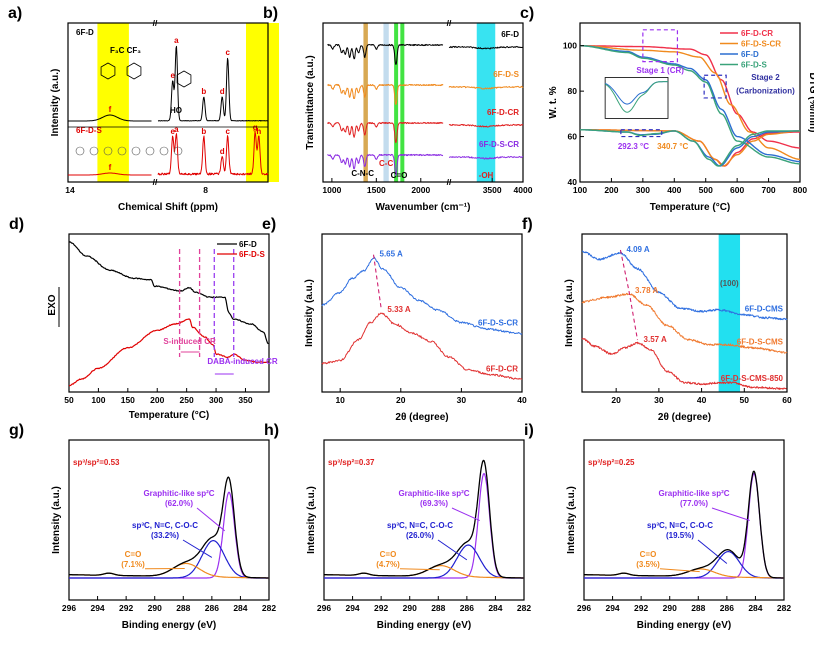 The width and height of the screenshot is (814, 651). What do you see at coordinates (641, 608) in the screenshot?
I see `x-tick-label: 292` at bounding box center [641, 608].